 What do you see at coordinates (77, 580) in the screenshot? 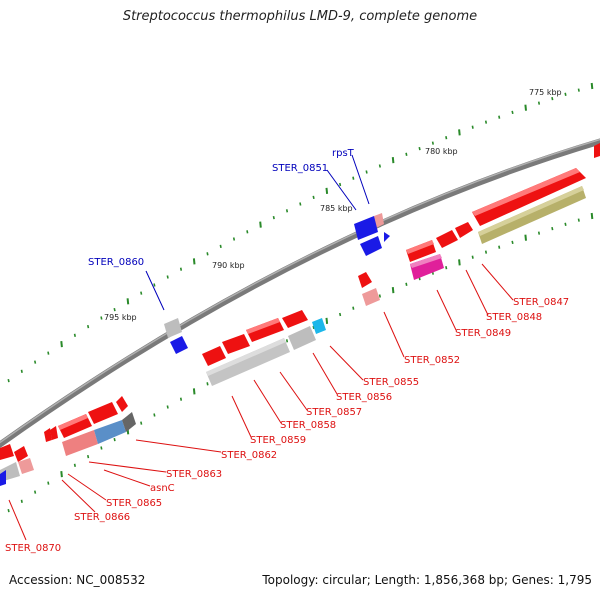
I see `accession-text: Accession: NC_008532` at bounding box center [77, 580].